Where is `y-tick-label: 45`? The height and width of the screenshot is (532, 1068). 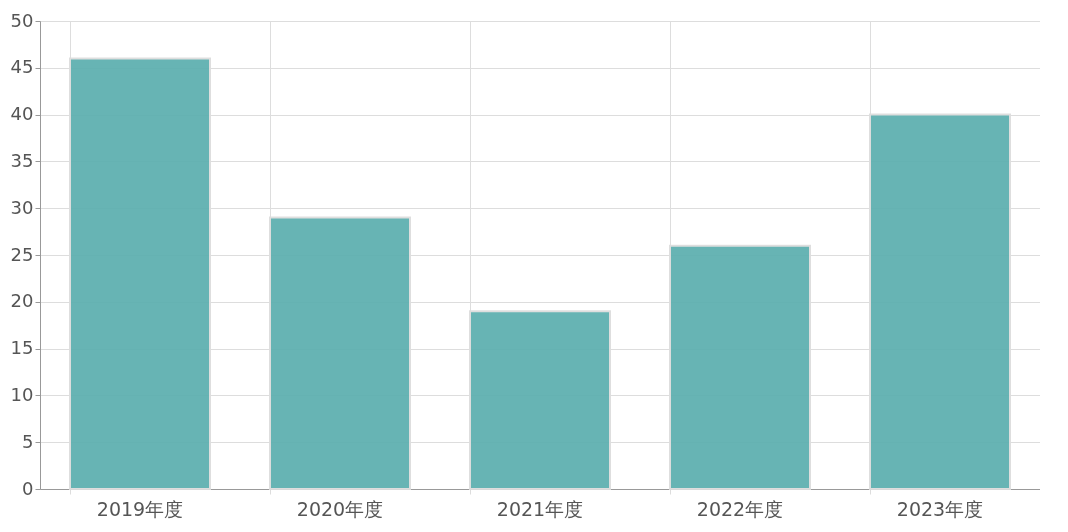 y-tick-label: 45 is located at coordinates (22, 67).